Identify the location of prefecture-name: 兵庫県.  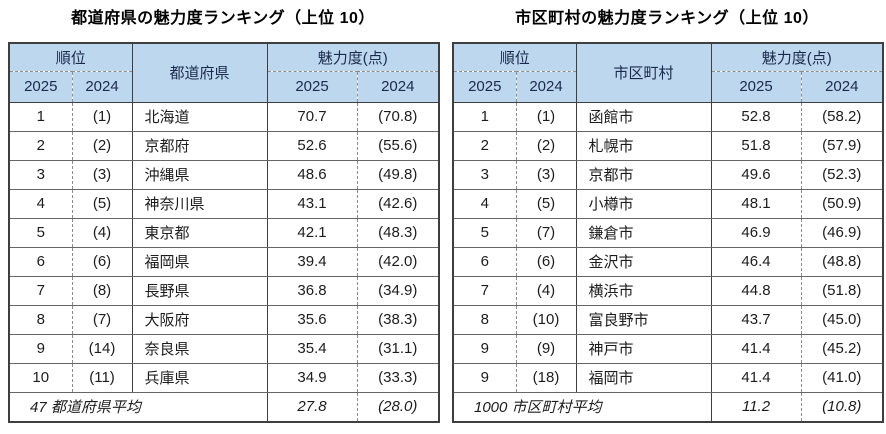
(199, 378).